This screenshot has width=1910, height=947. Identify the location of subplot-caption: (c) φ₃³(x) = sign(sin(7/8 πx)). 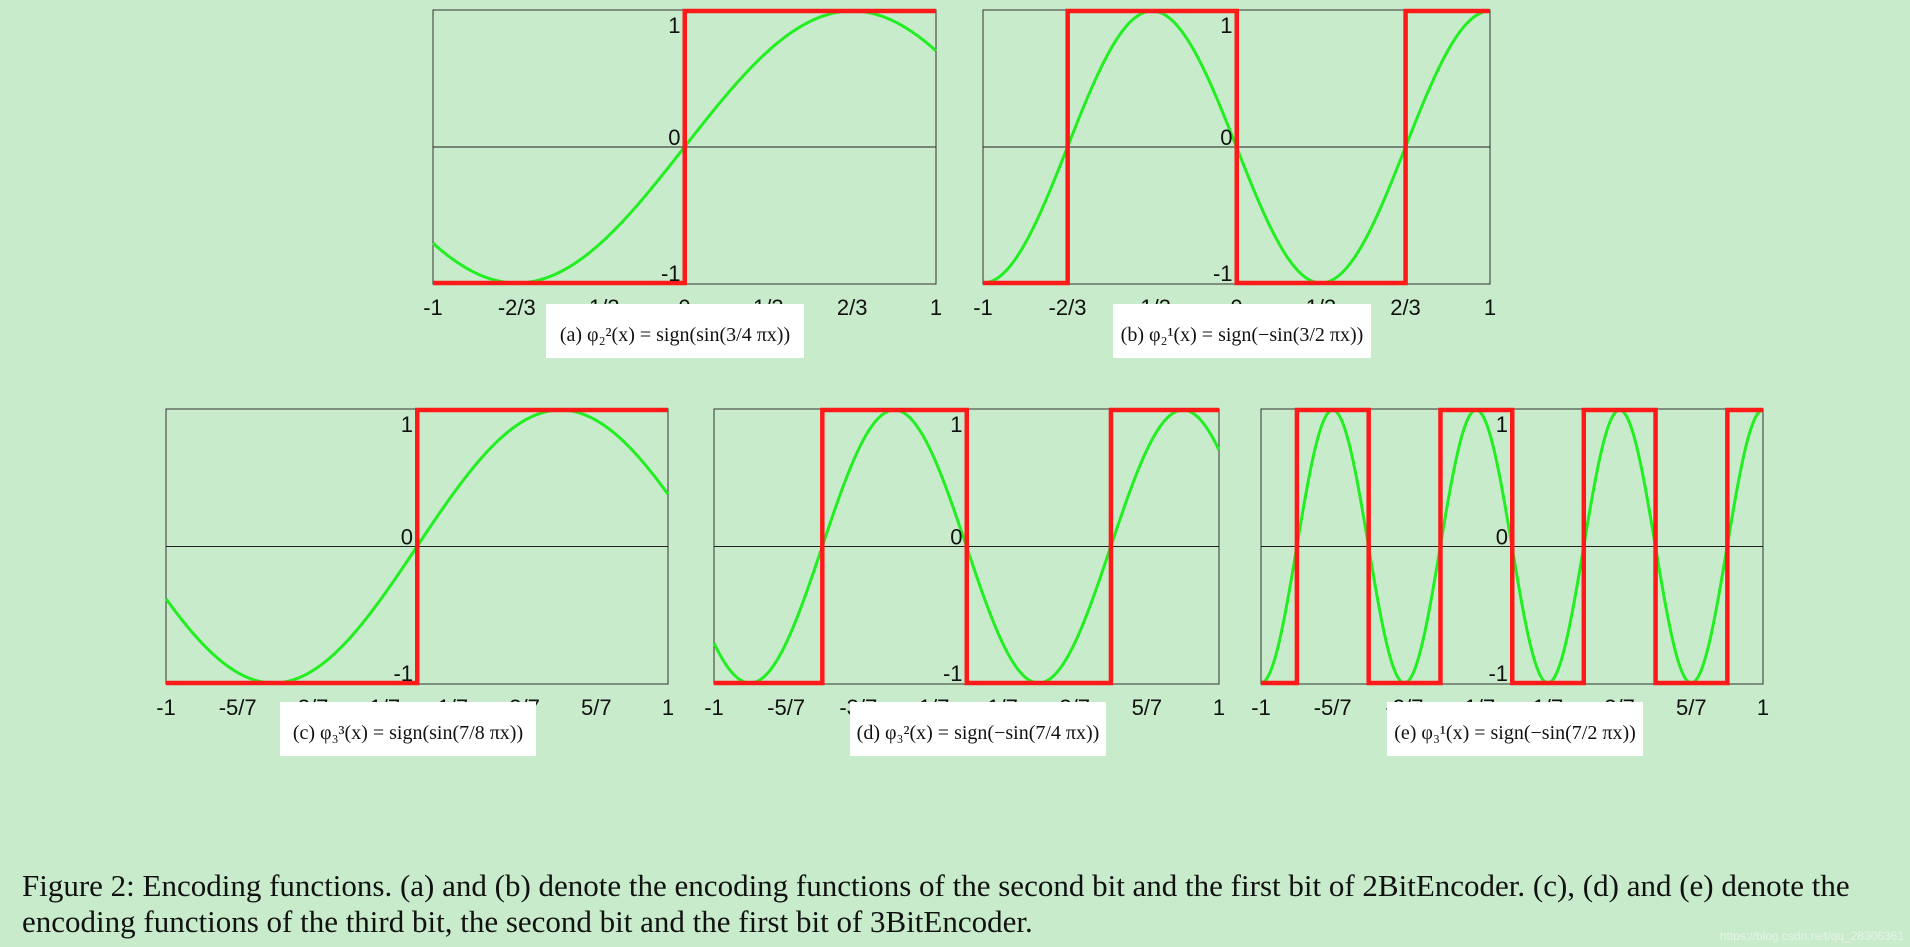
(408, 733).